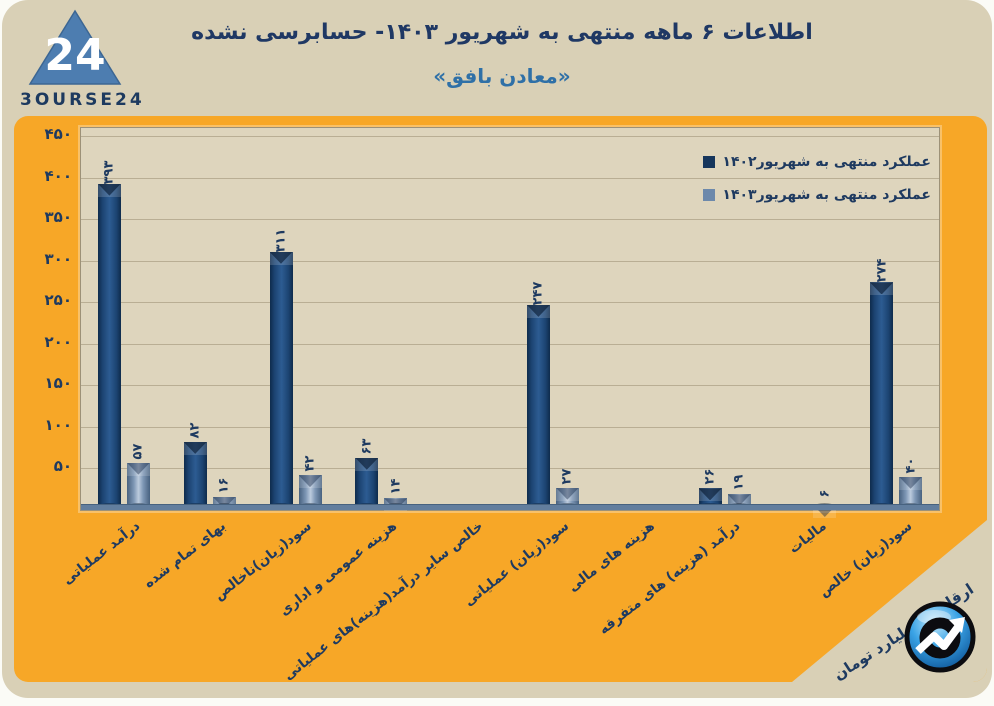 The height and width of the screenshot is (706, 994). I want to click on y-tick-label: ۲۰۰, so click(58, 341).